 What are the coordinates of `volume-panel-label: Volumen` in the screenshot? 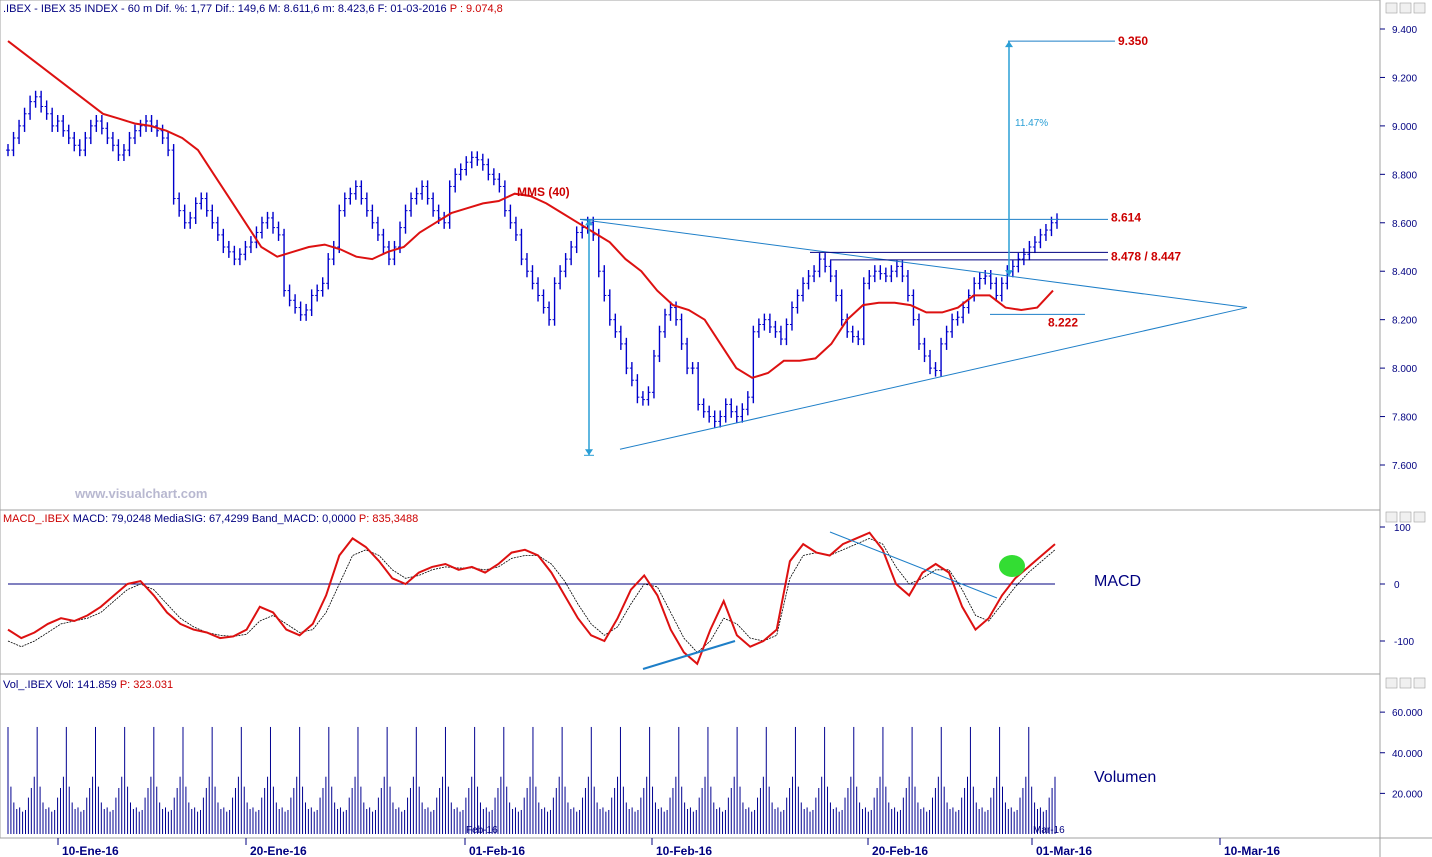 It's located at (1125, 777).